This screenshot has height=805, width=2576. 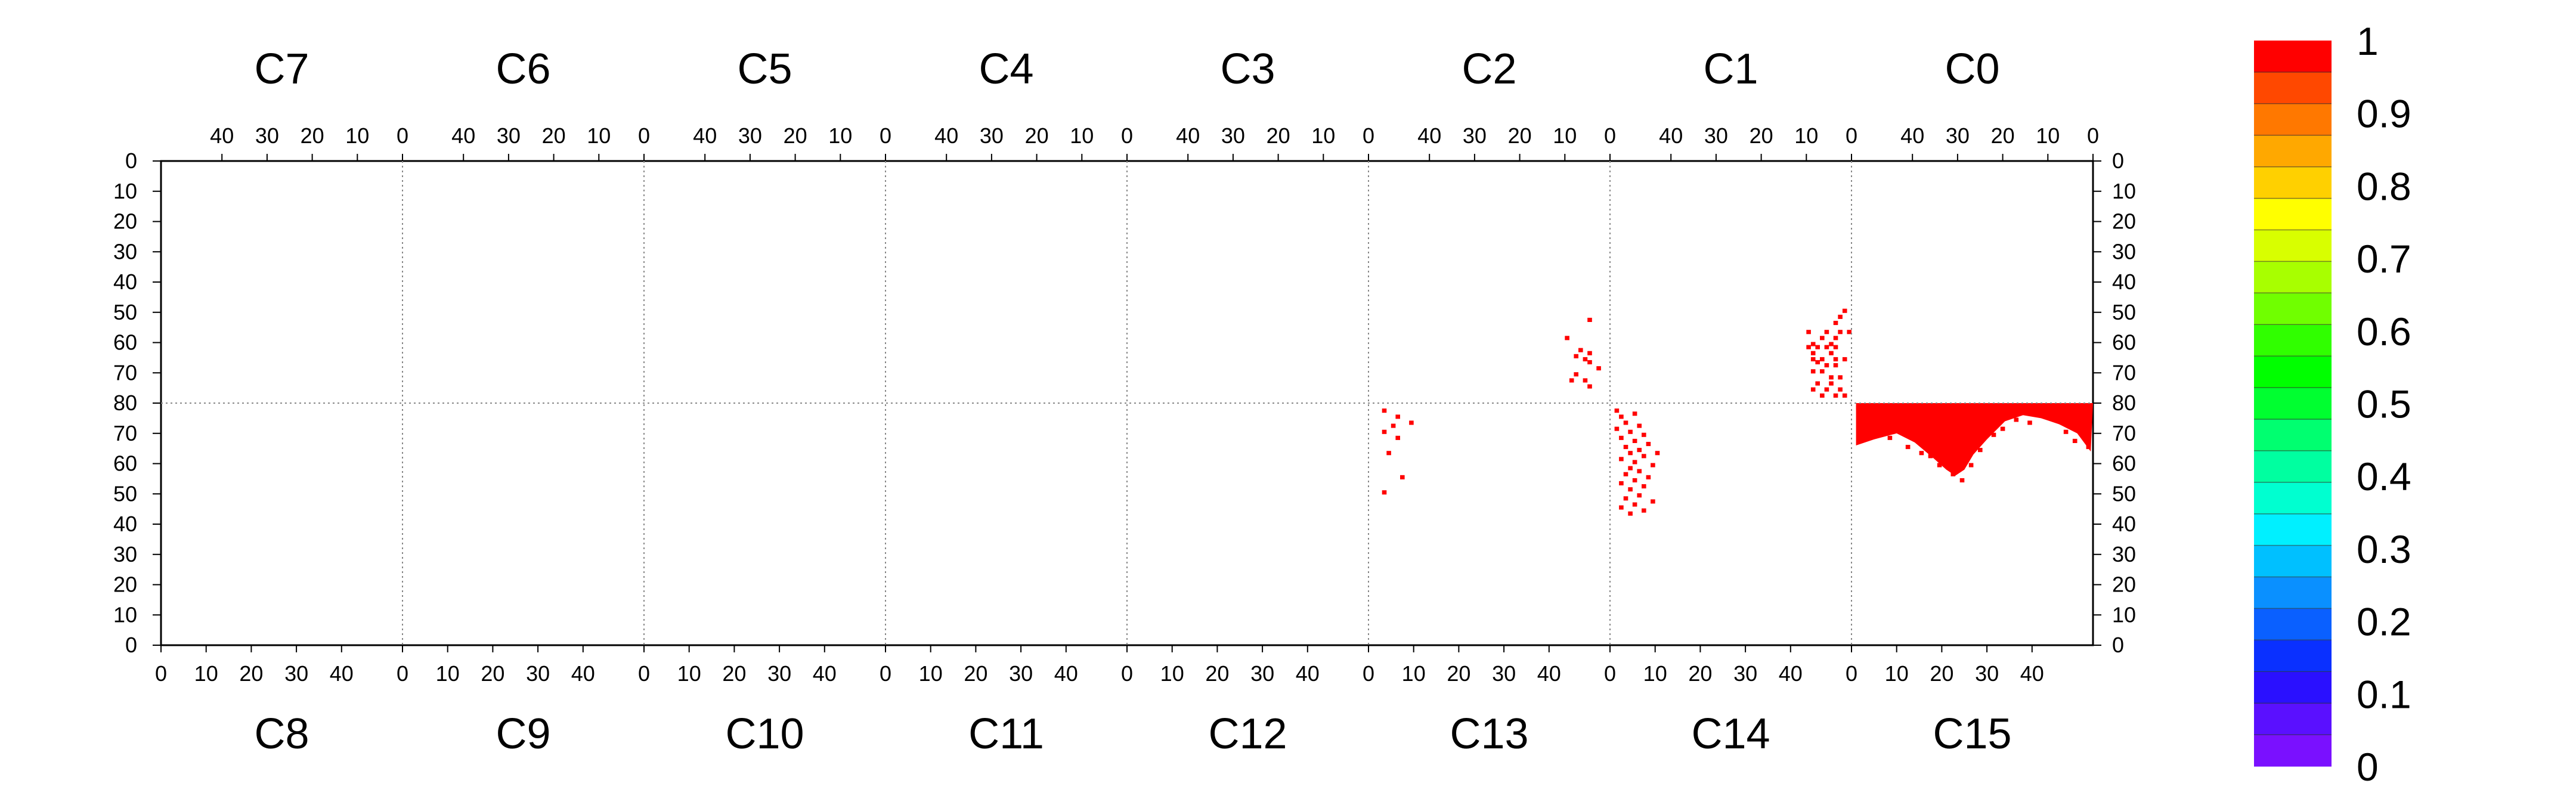 I want to click on heatmap-cells, so click(x=1737, y=412).